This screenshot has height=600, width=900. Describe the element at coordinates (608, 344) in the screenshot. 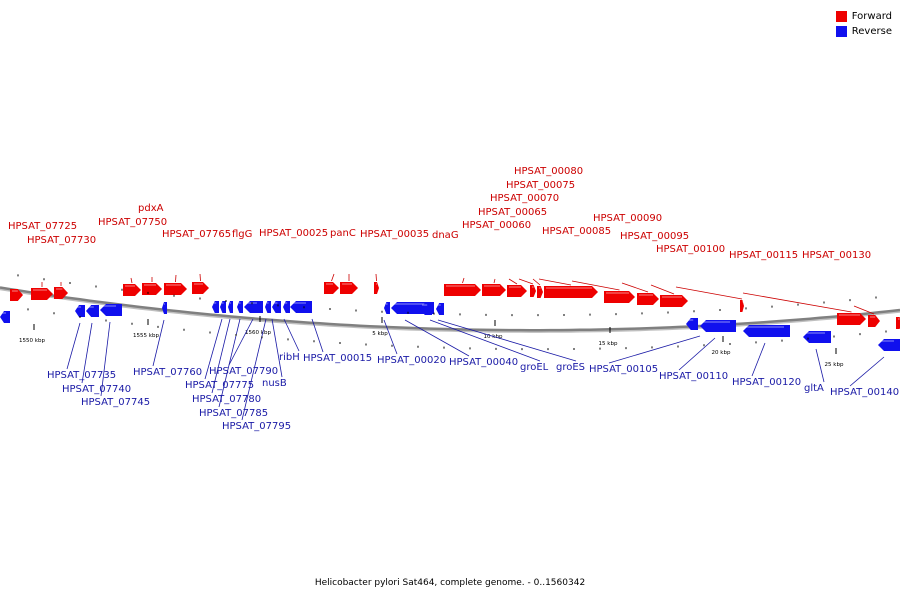

I see `ruler-label: 15 kbp` at that location.